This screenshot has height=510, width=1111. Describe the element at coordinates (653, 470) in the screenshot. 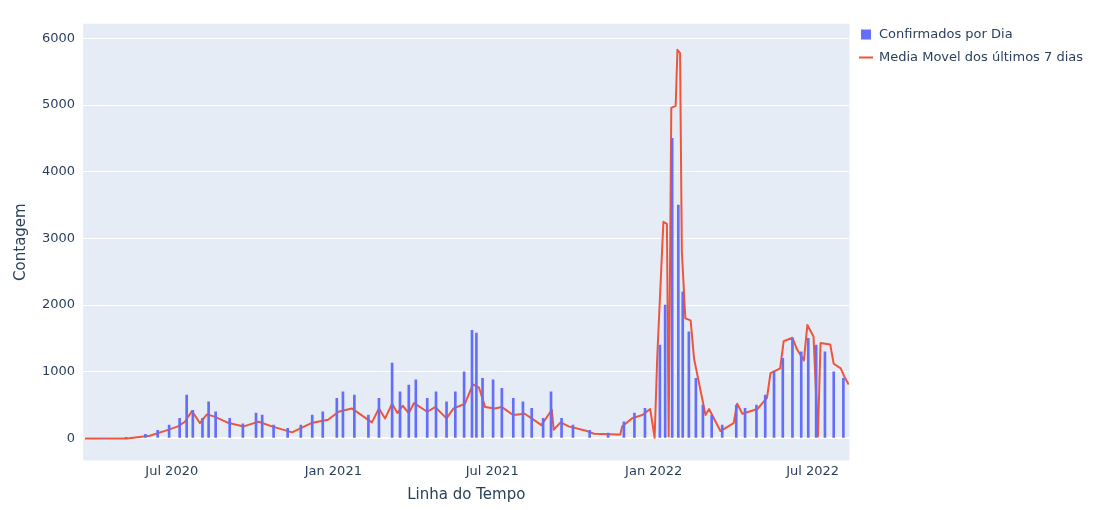

I see `x-tick-label: Jan 2022` at that location.